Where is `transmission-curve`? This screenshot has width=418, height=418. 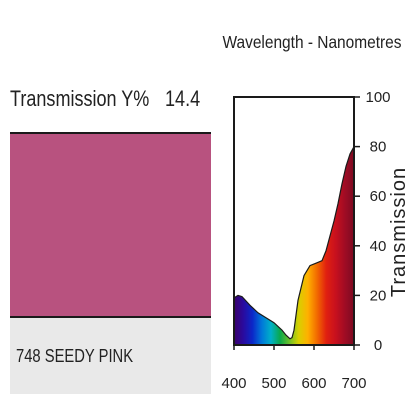 transmission-curve is located at coordinates (294, 243).